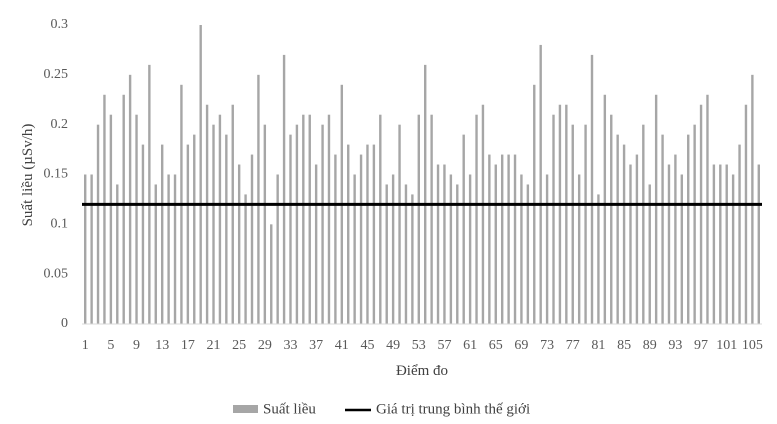 The width and height of the screenshot is (777, 424). Describe the element at coordinates (496, 345) in the screenshot. I see `x-tick-label: 65` at that location.